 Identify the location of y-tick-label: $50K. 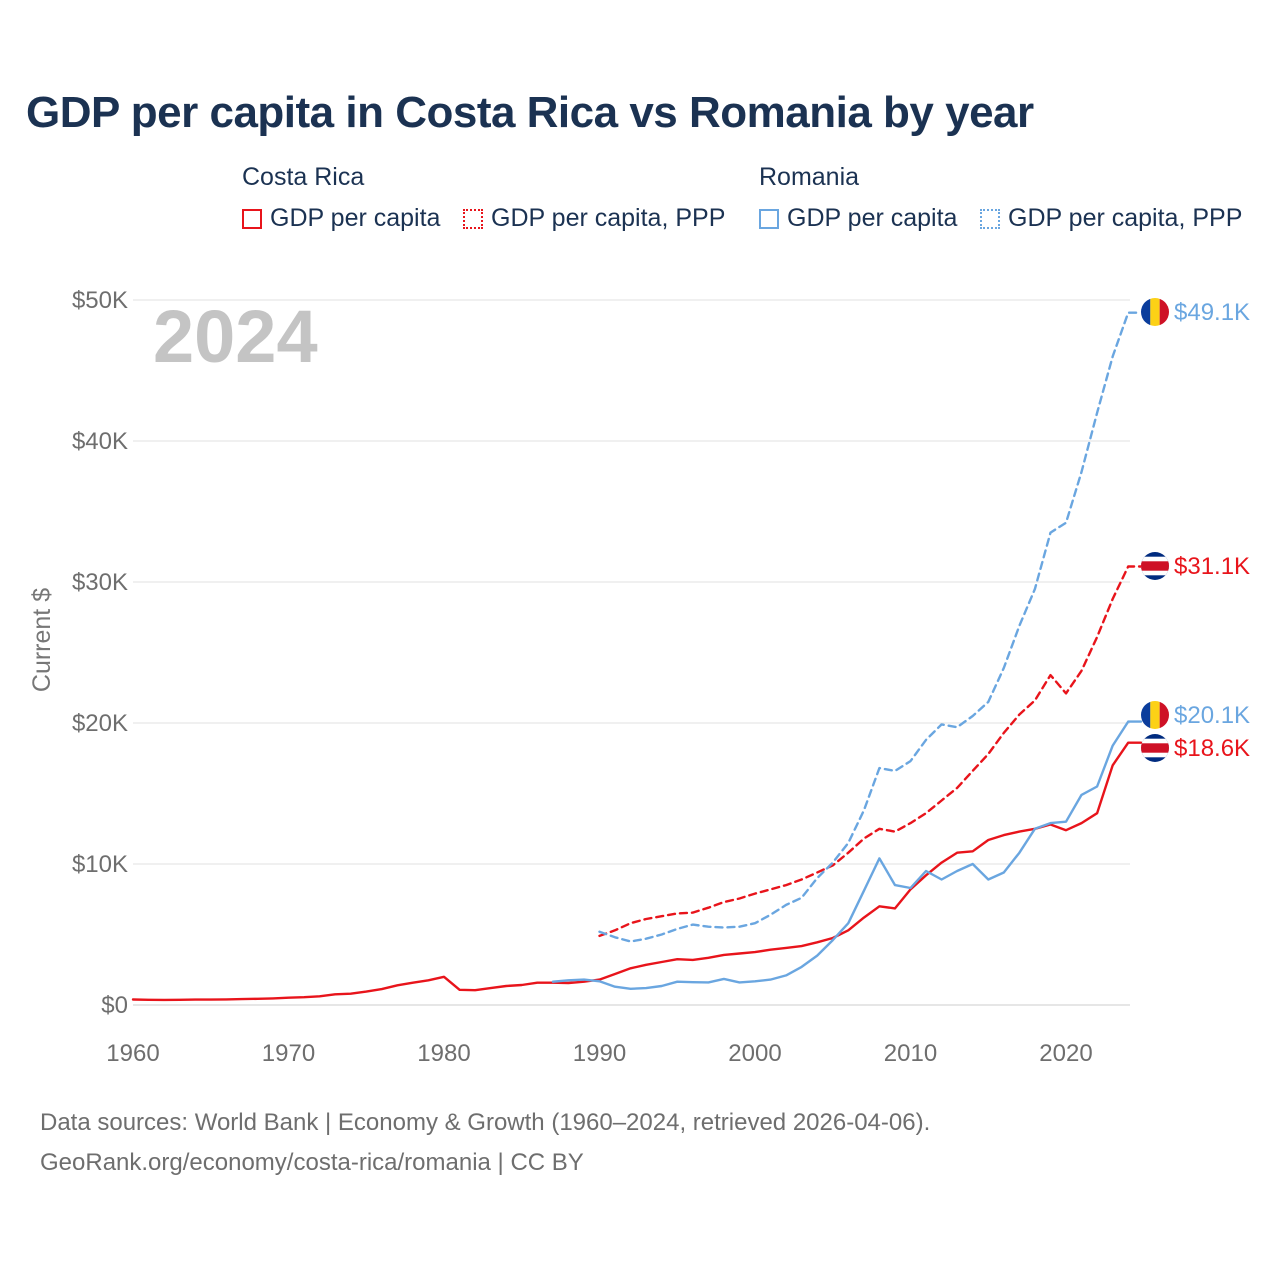
(100, 300).